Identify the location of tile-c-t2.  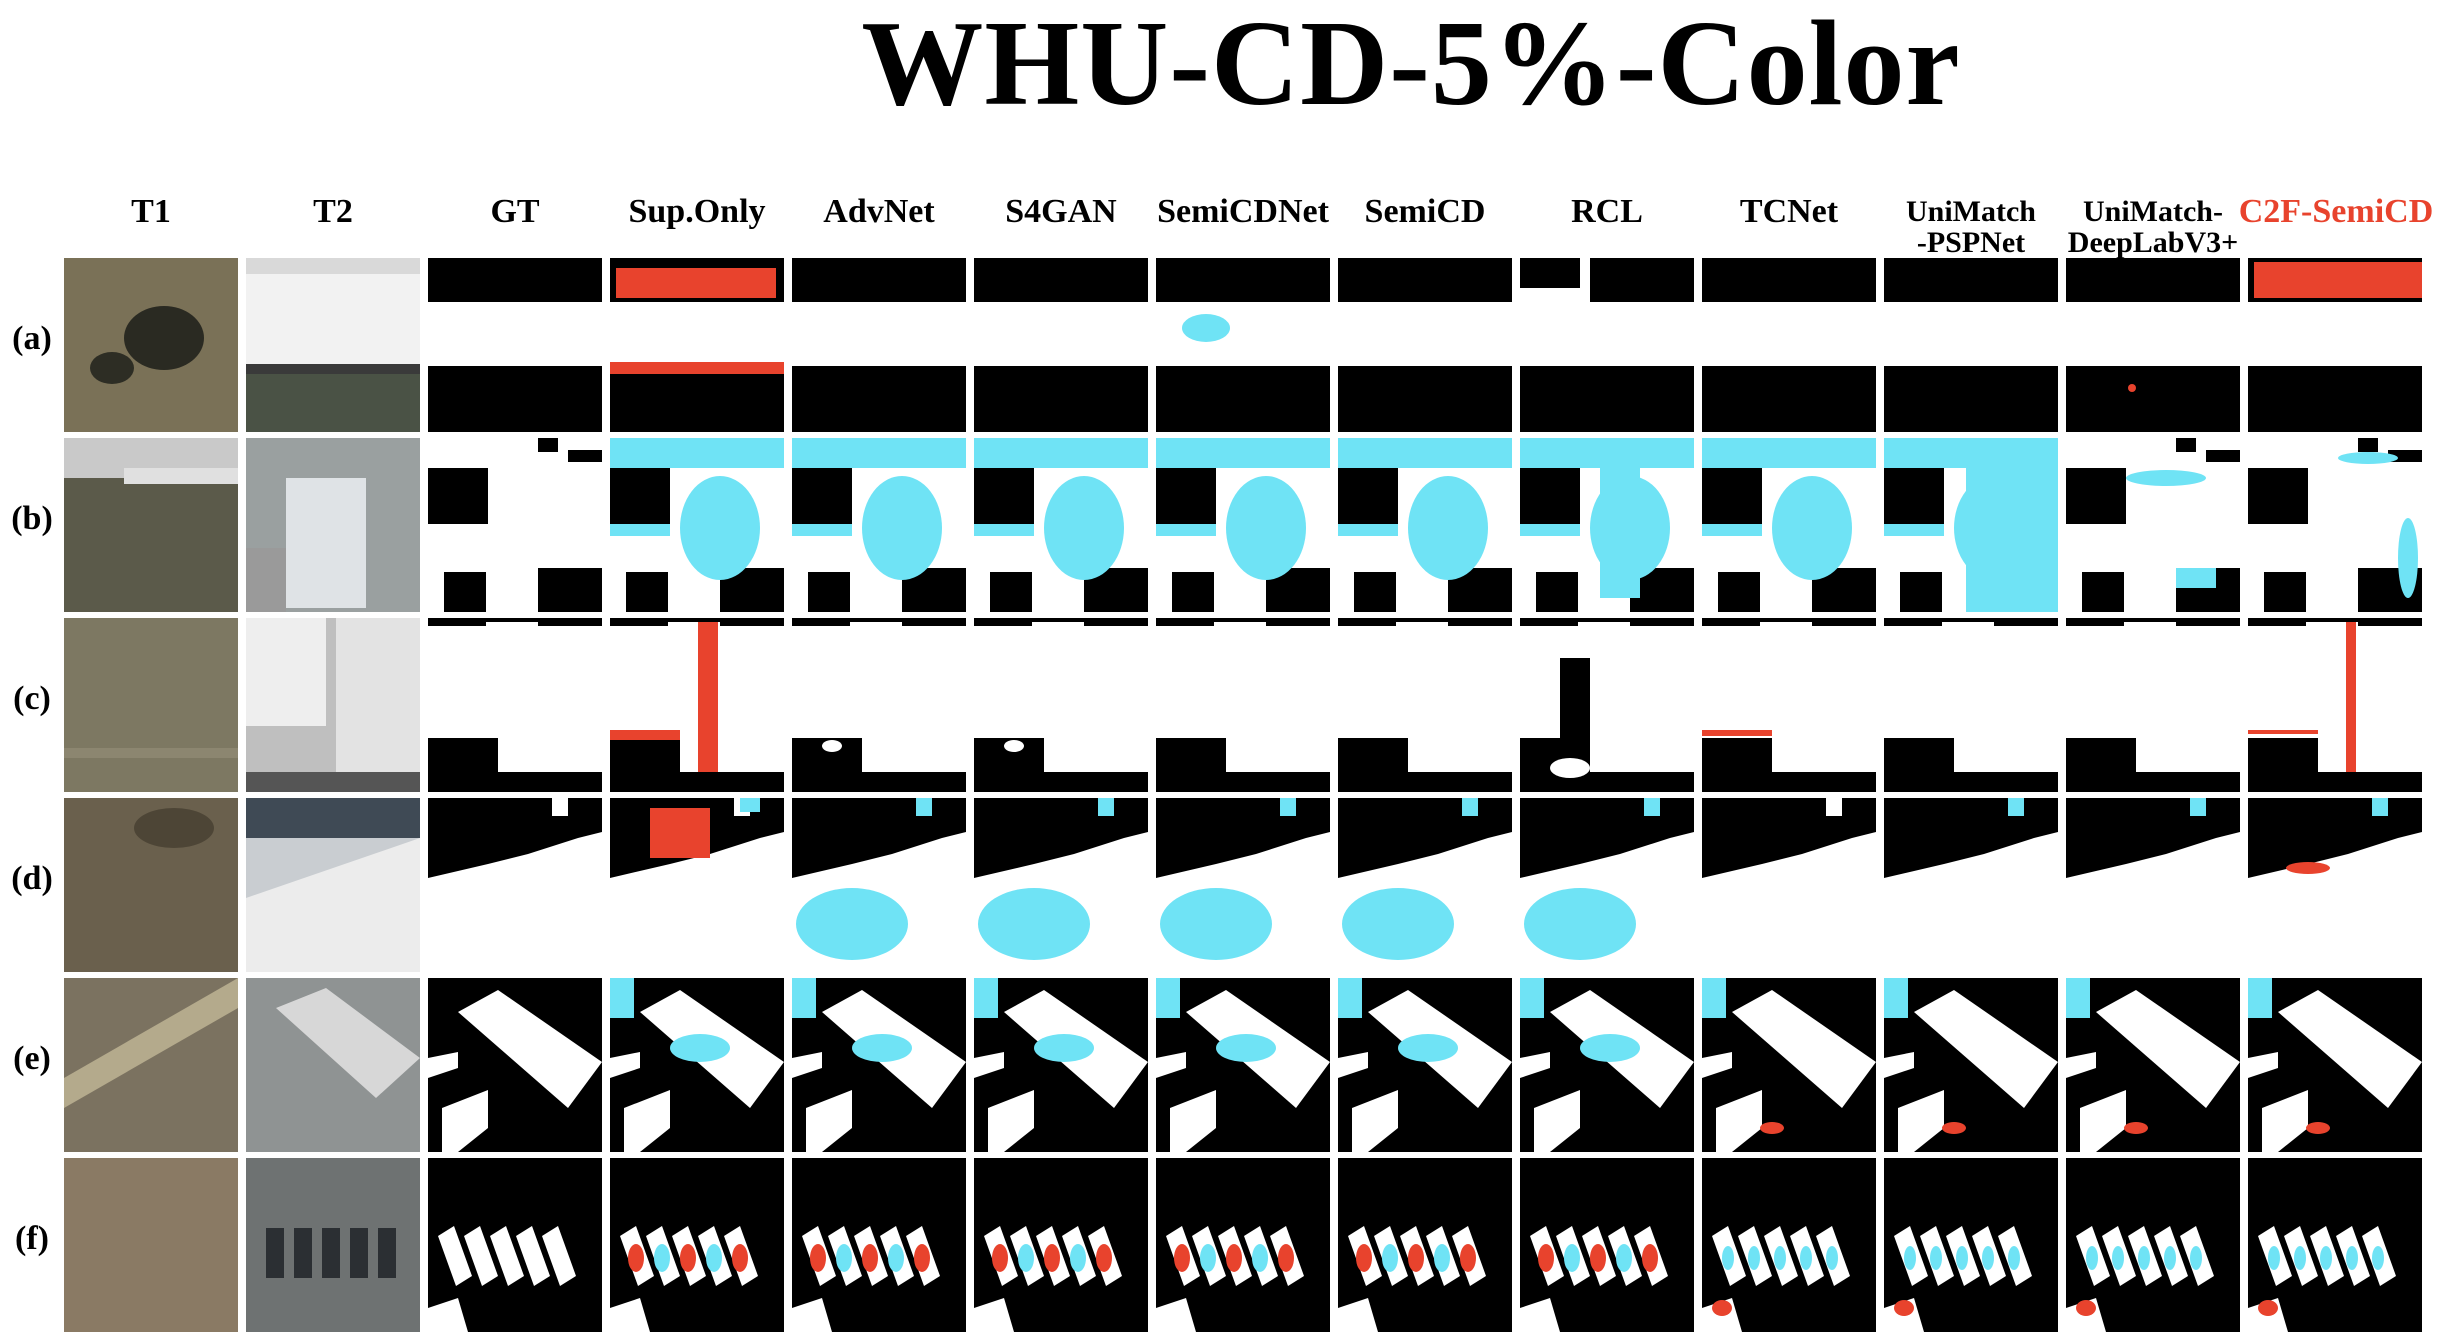
(333, 705).